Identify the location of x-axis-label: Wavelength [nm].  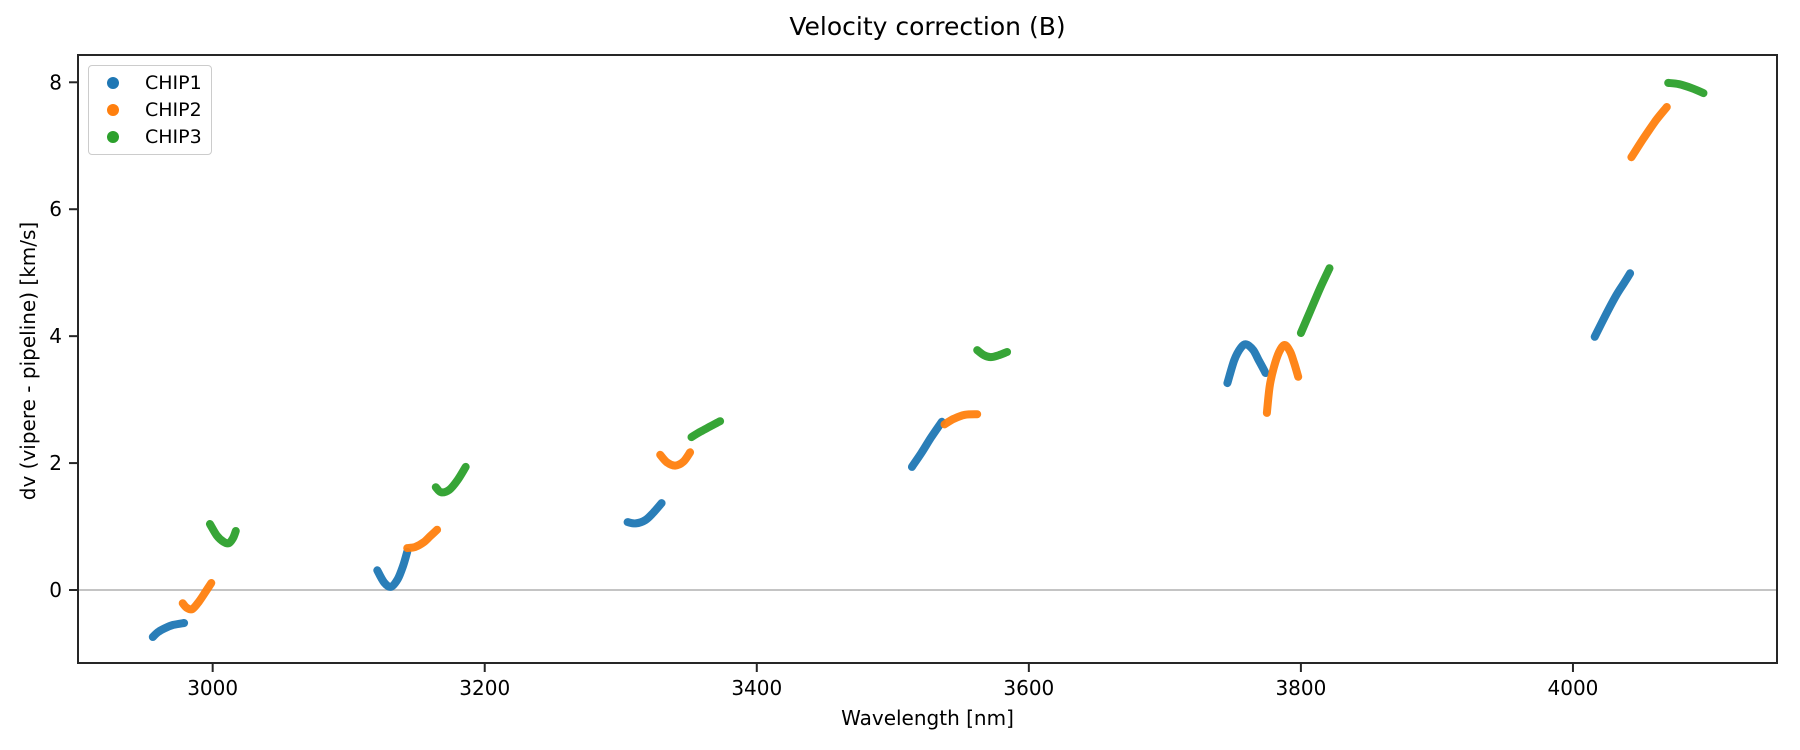
(927, 718).